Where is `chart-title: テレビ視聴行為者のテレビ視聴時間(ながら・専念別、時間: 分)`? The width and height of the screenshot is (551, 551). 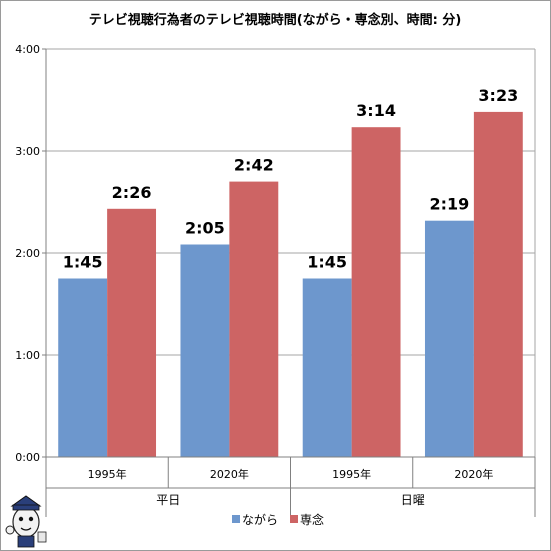
chart-title: テレビ視聴行為者のテレビ視聴時間(ながら・専念別、時間: 分) is located at coordinates (275, 20).